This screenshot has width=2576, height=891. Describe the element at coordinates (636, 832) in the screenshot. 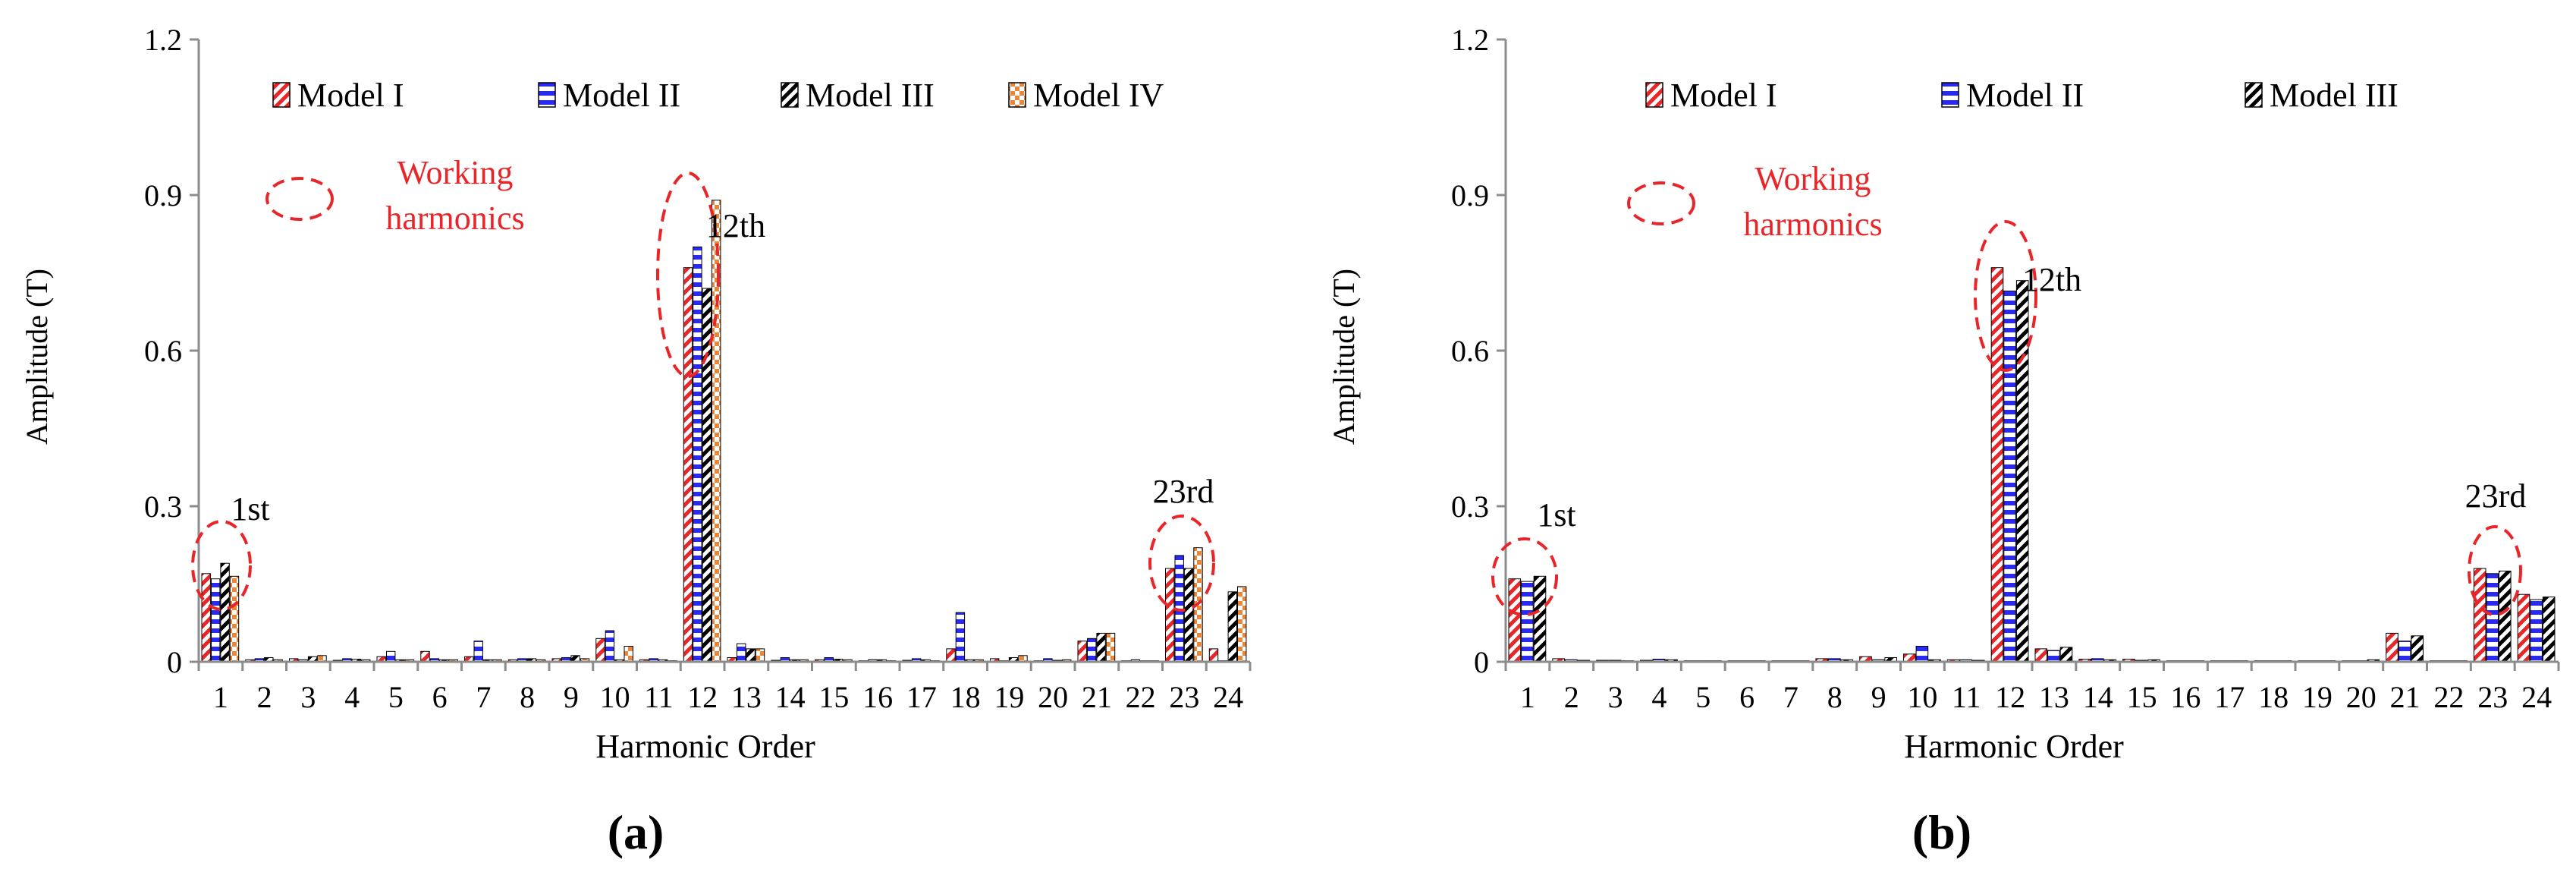

I see `panel-label: (a)` at that location.